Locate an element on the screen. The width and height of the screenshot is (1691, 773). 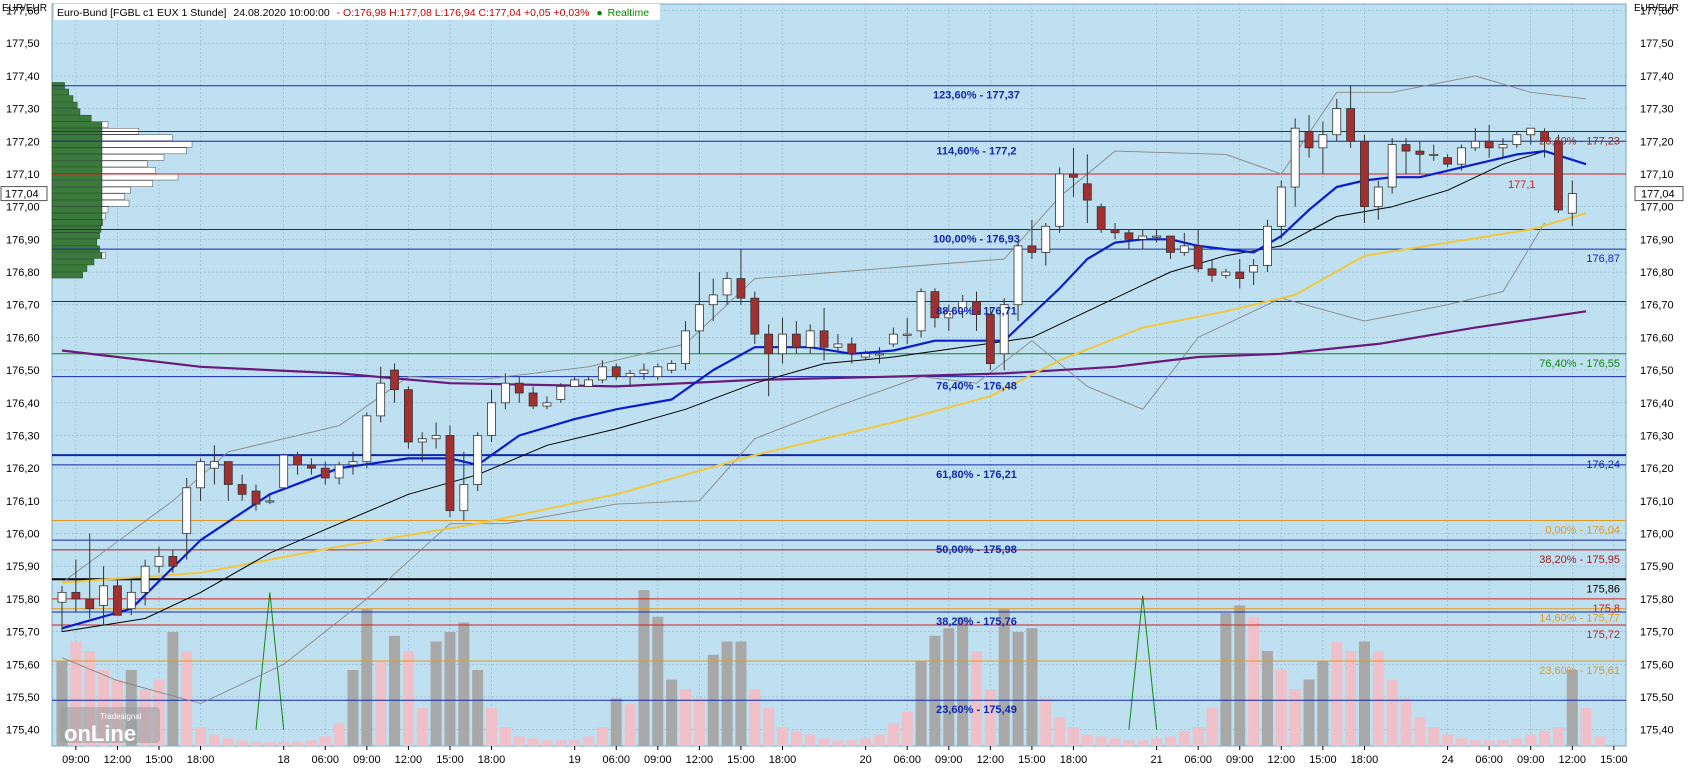
y-tick-label-left: 176,30 is located at coordinates (23, 436).